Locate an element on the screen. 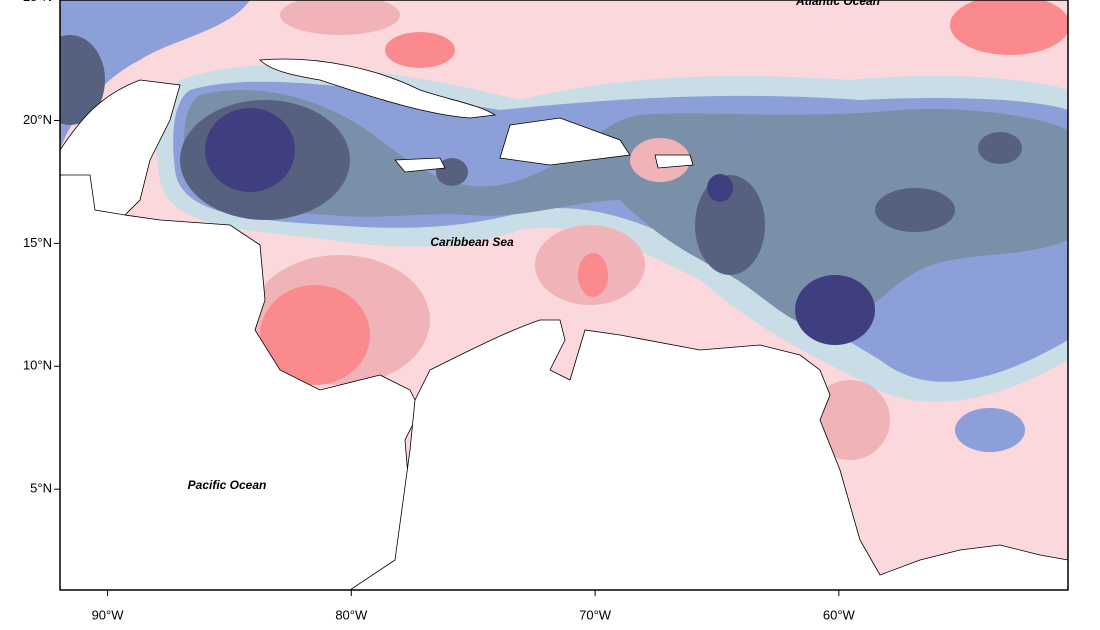  y-tick-label: 15°N is located at coordinates (37, 242).